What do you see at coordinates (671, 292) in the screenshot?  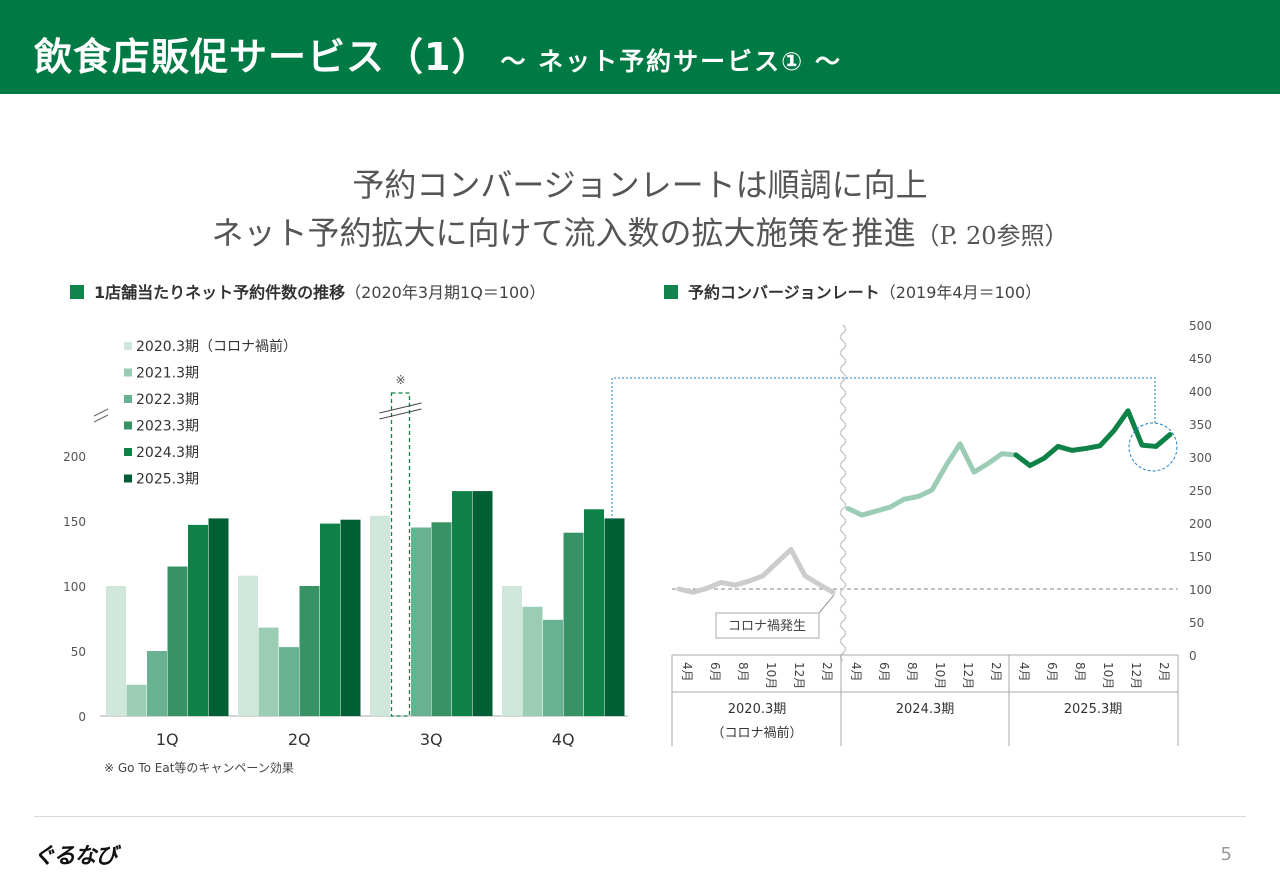 I see `legend-right-swatch` at bounding box center [671, 292].